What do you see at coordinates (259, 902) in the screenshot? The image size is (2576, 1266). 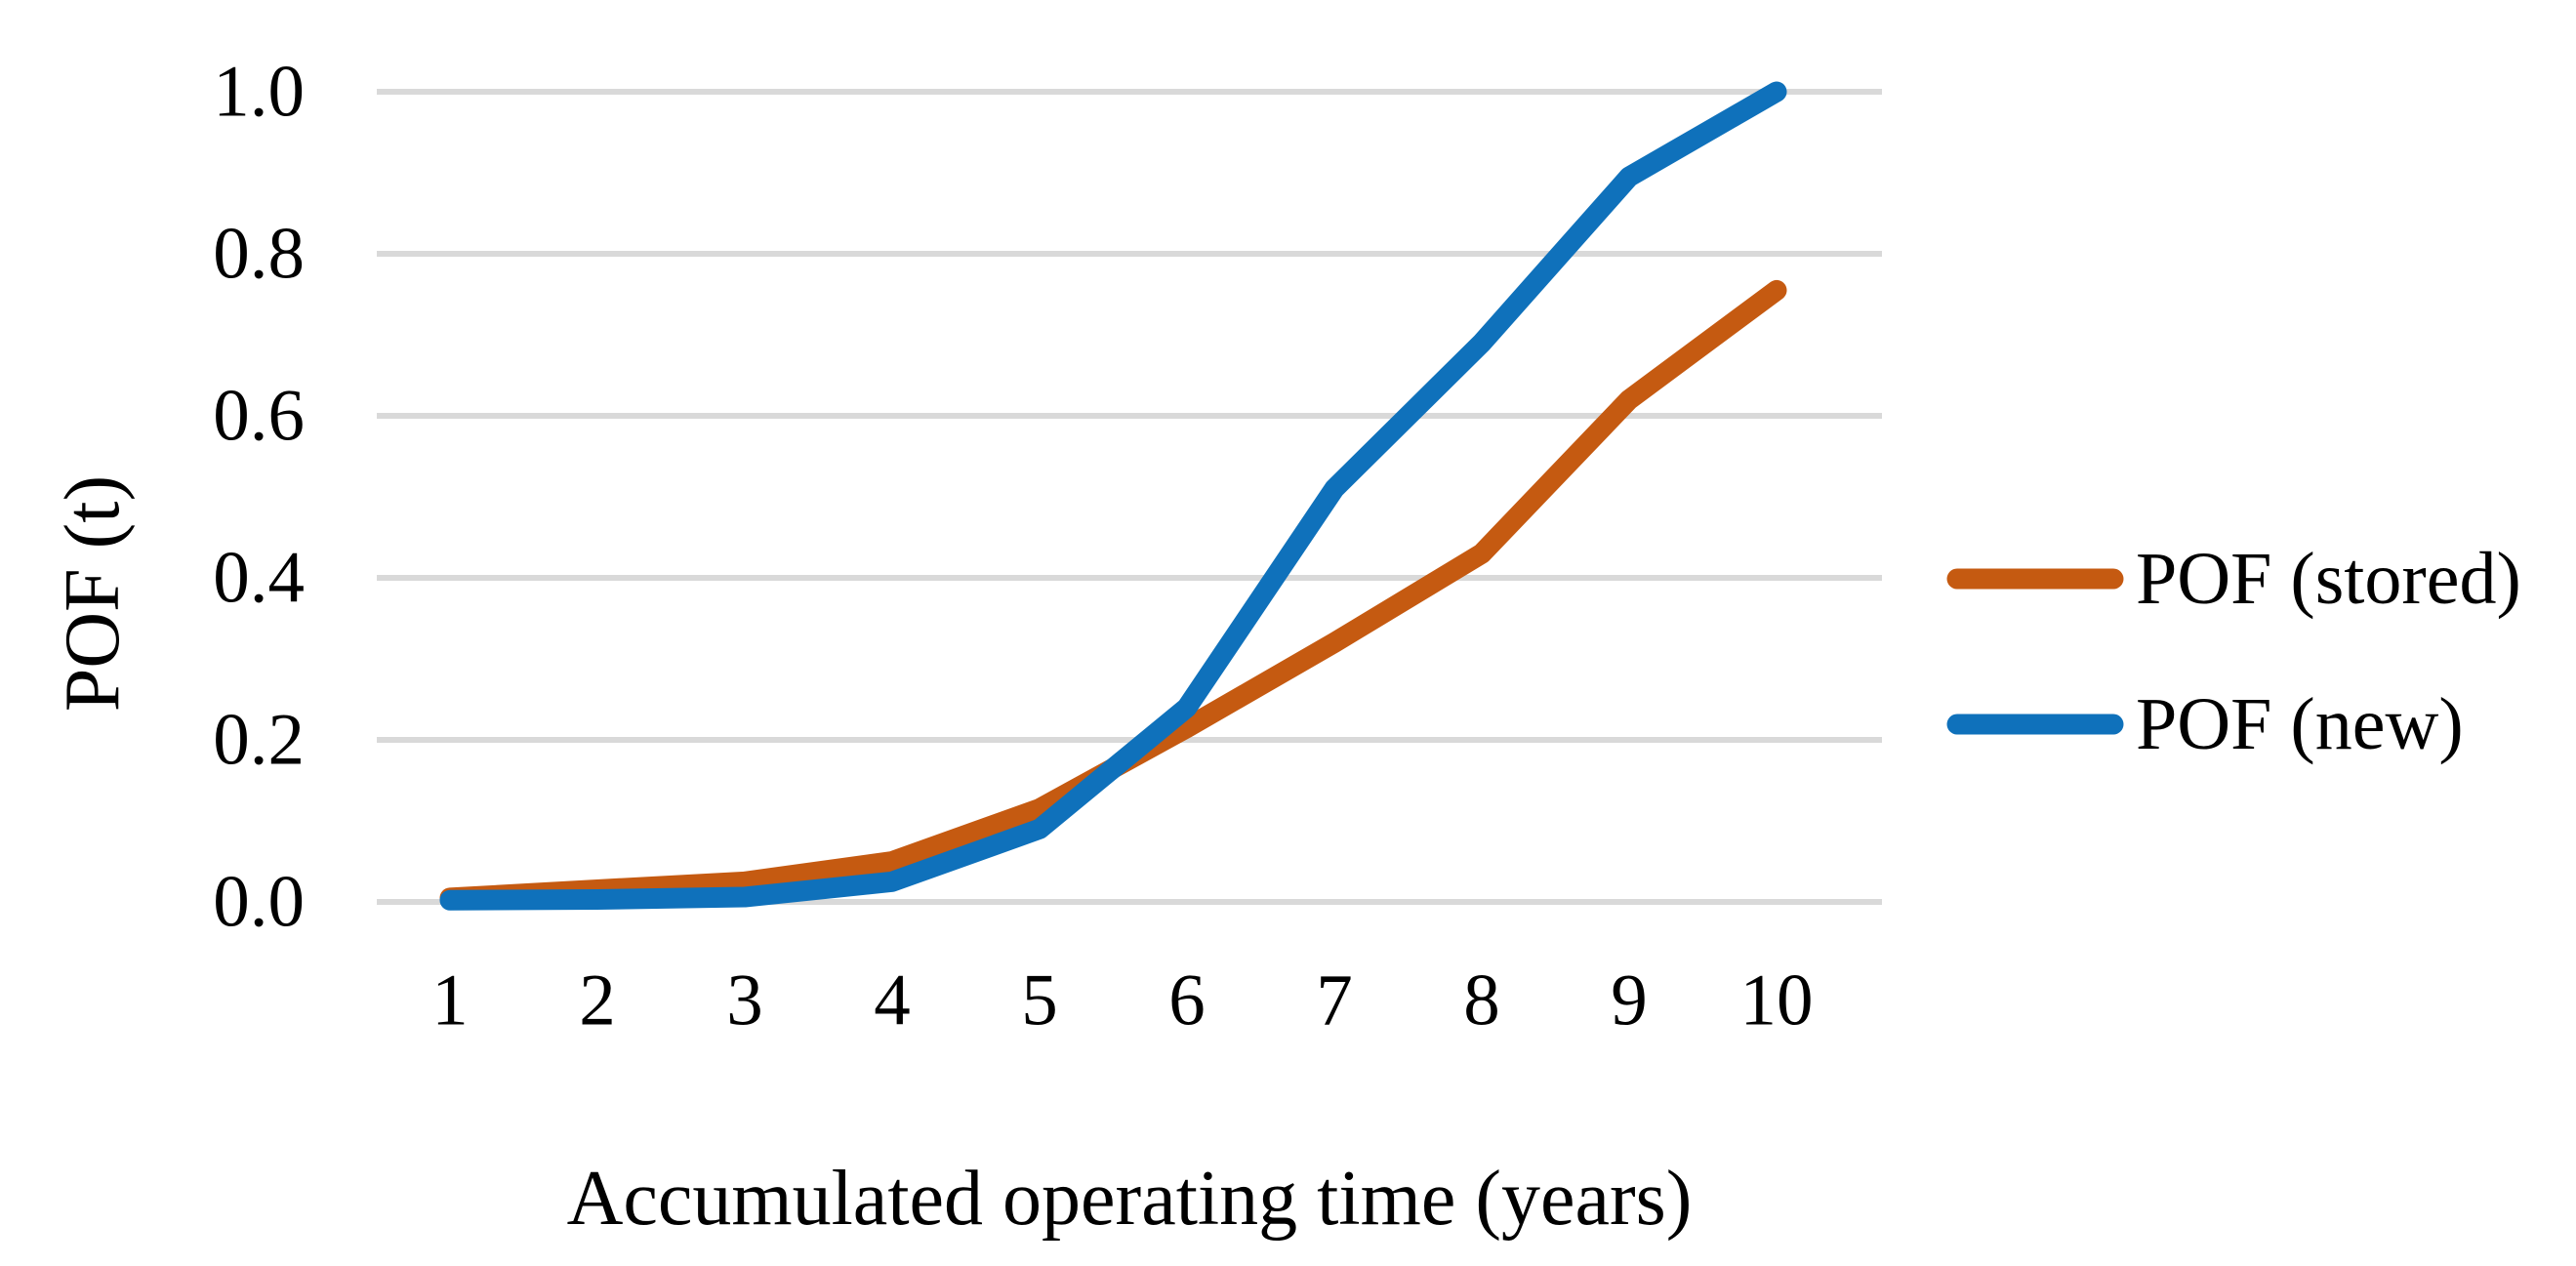 I see `y-tick-label: 0.0` at bounding box center [259, 902].